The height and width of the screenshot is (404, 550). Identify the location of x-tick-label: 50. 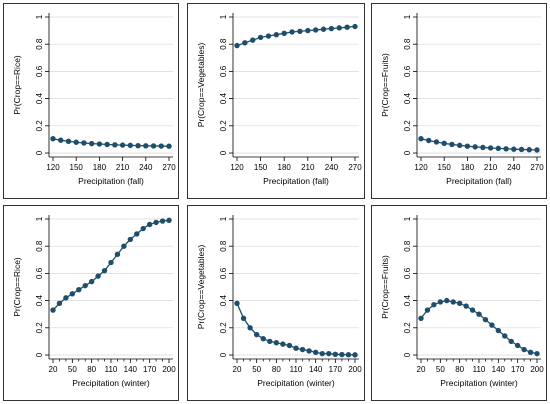
(72, 369).